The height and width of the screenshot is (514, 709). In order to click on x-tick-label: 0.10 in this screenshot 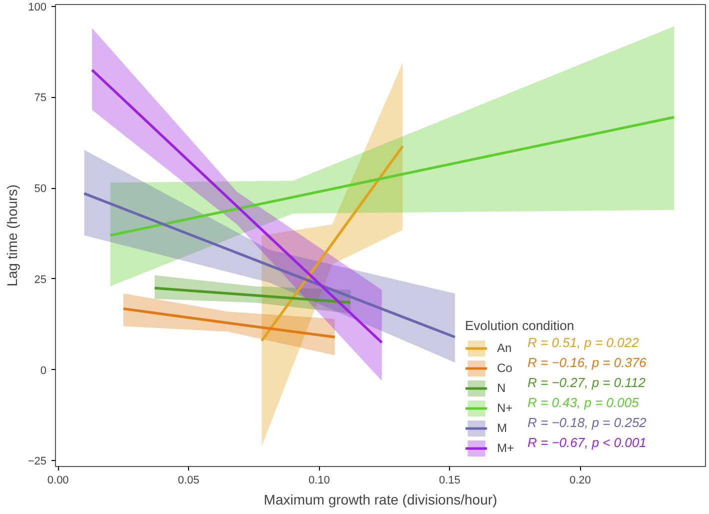, I will do `click(319, 480)`.